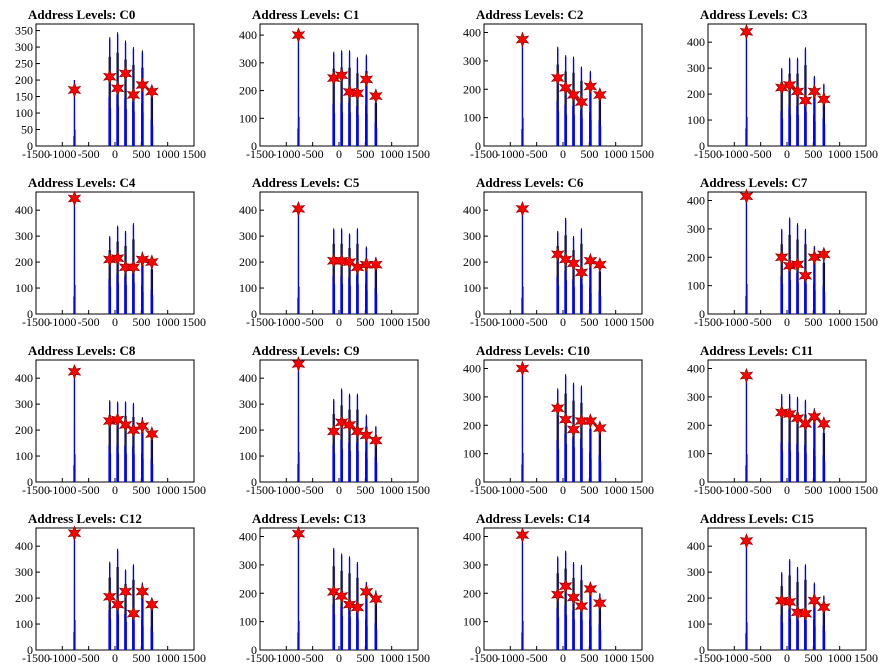 The height and width of the screenshot is (672, 896). What do you see at coordinates (533, 350) in the screenshot?
I see `chart-title: Address Levels: C10` at bounding box center [533, 350].